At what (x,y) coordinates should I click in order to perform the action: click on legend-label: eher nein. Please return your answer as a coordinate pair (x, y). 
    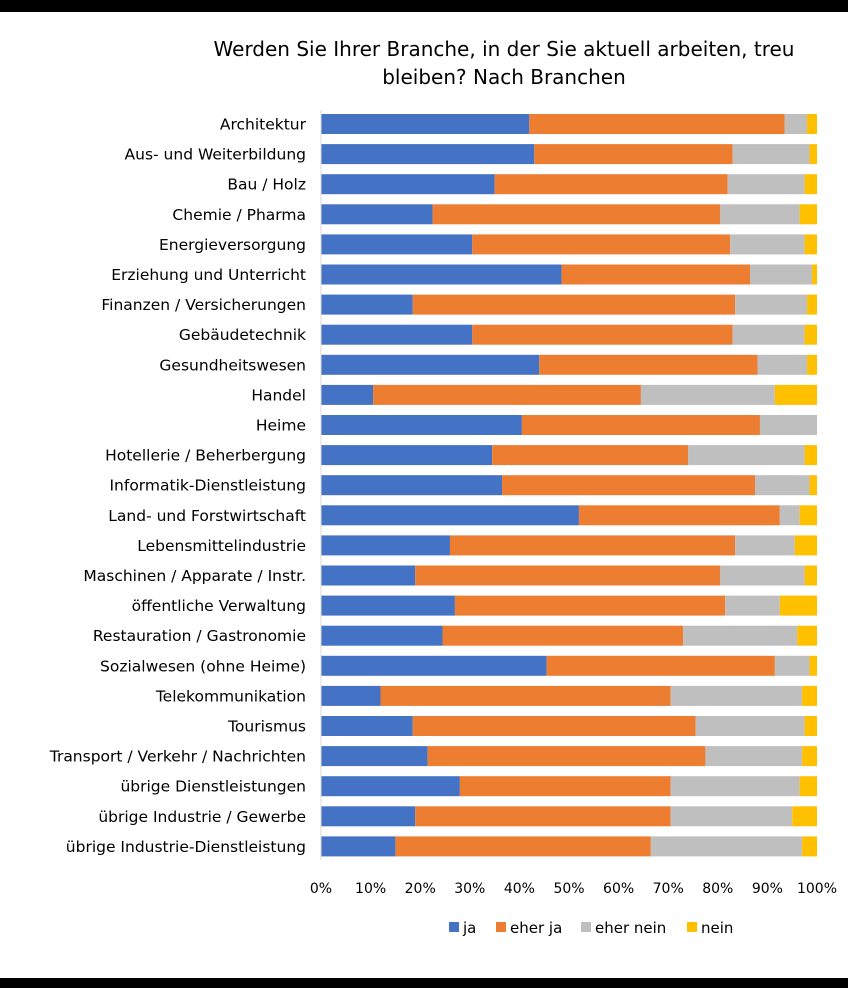
    Looking at the image, I should click on (630, 928).